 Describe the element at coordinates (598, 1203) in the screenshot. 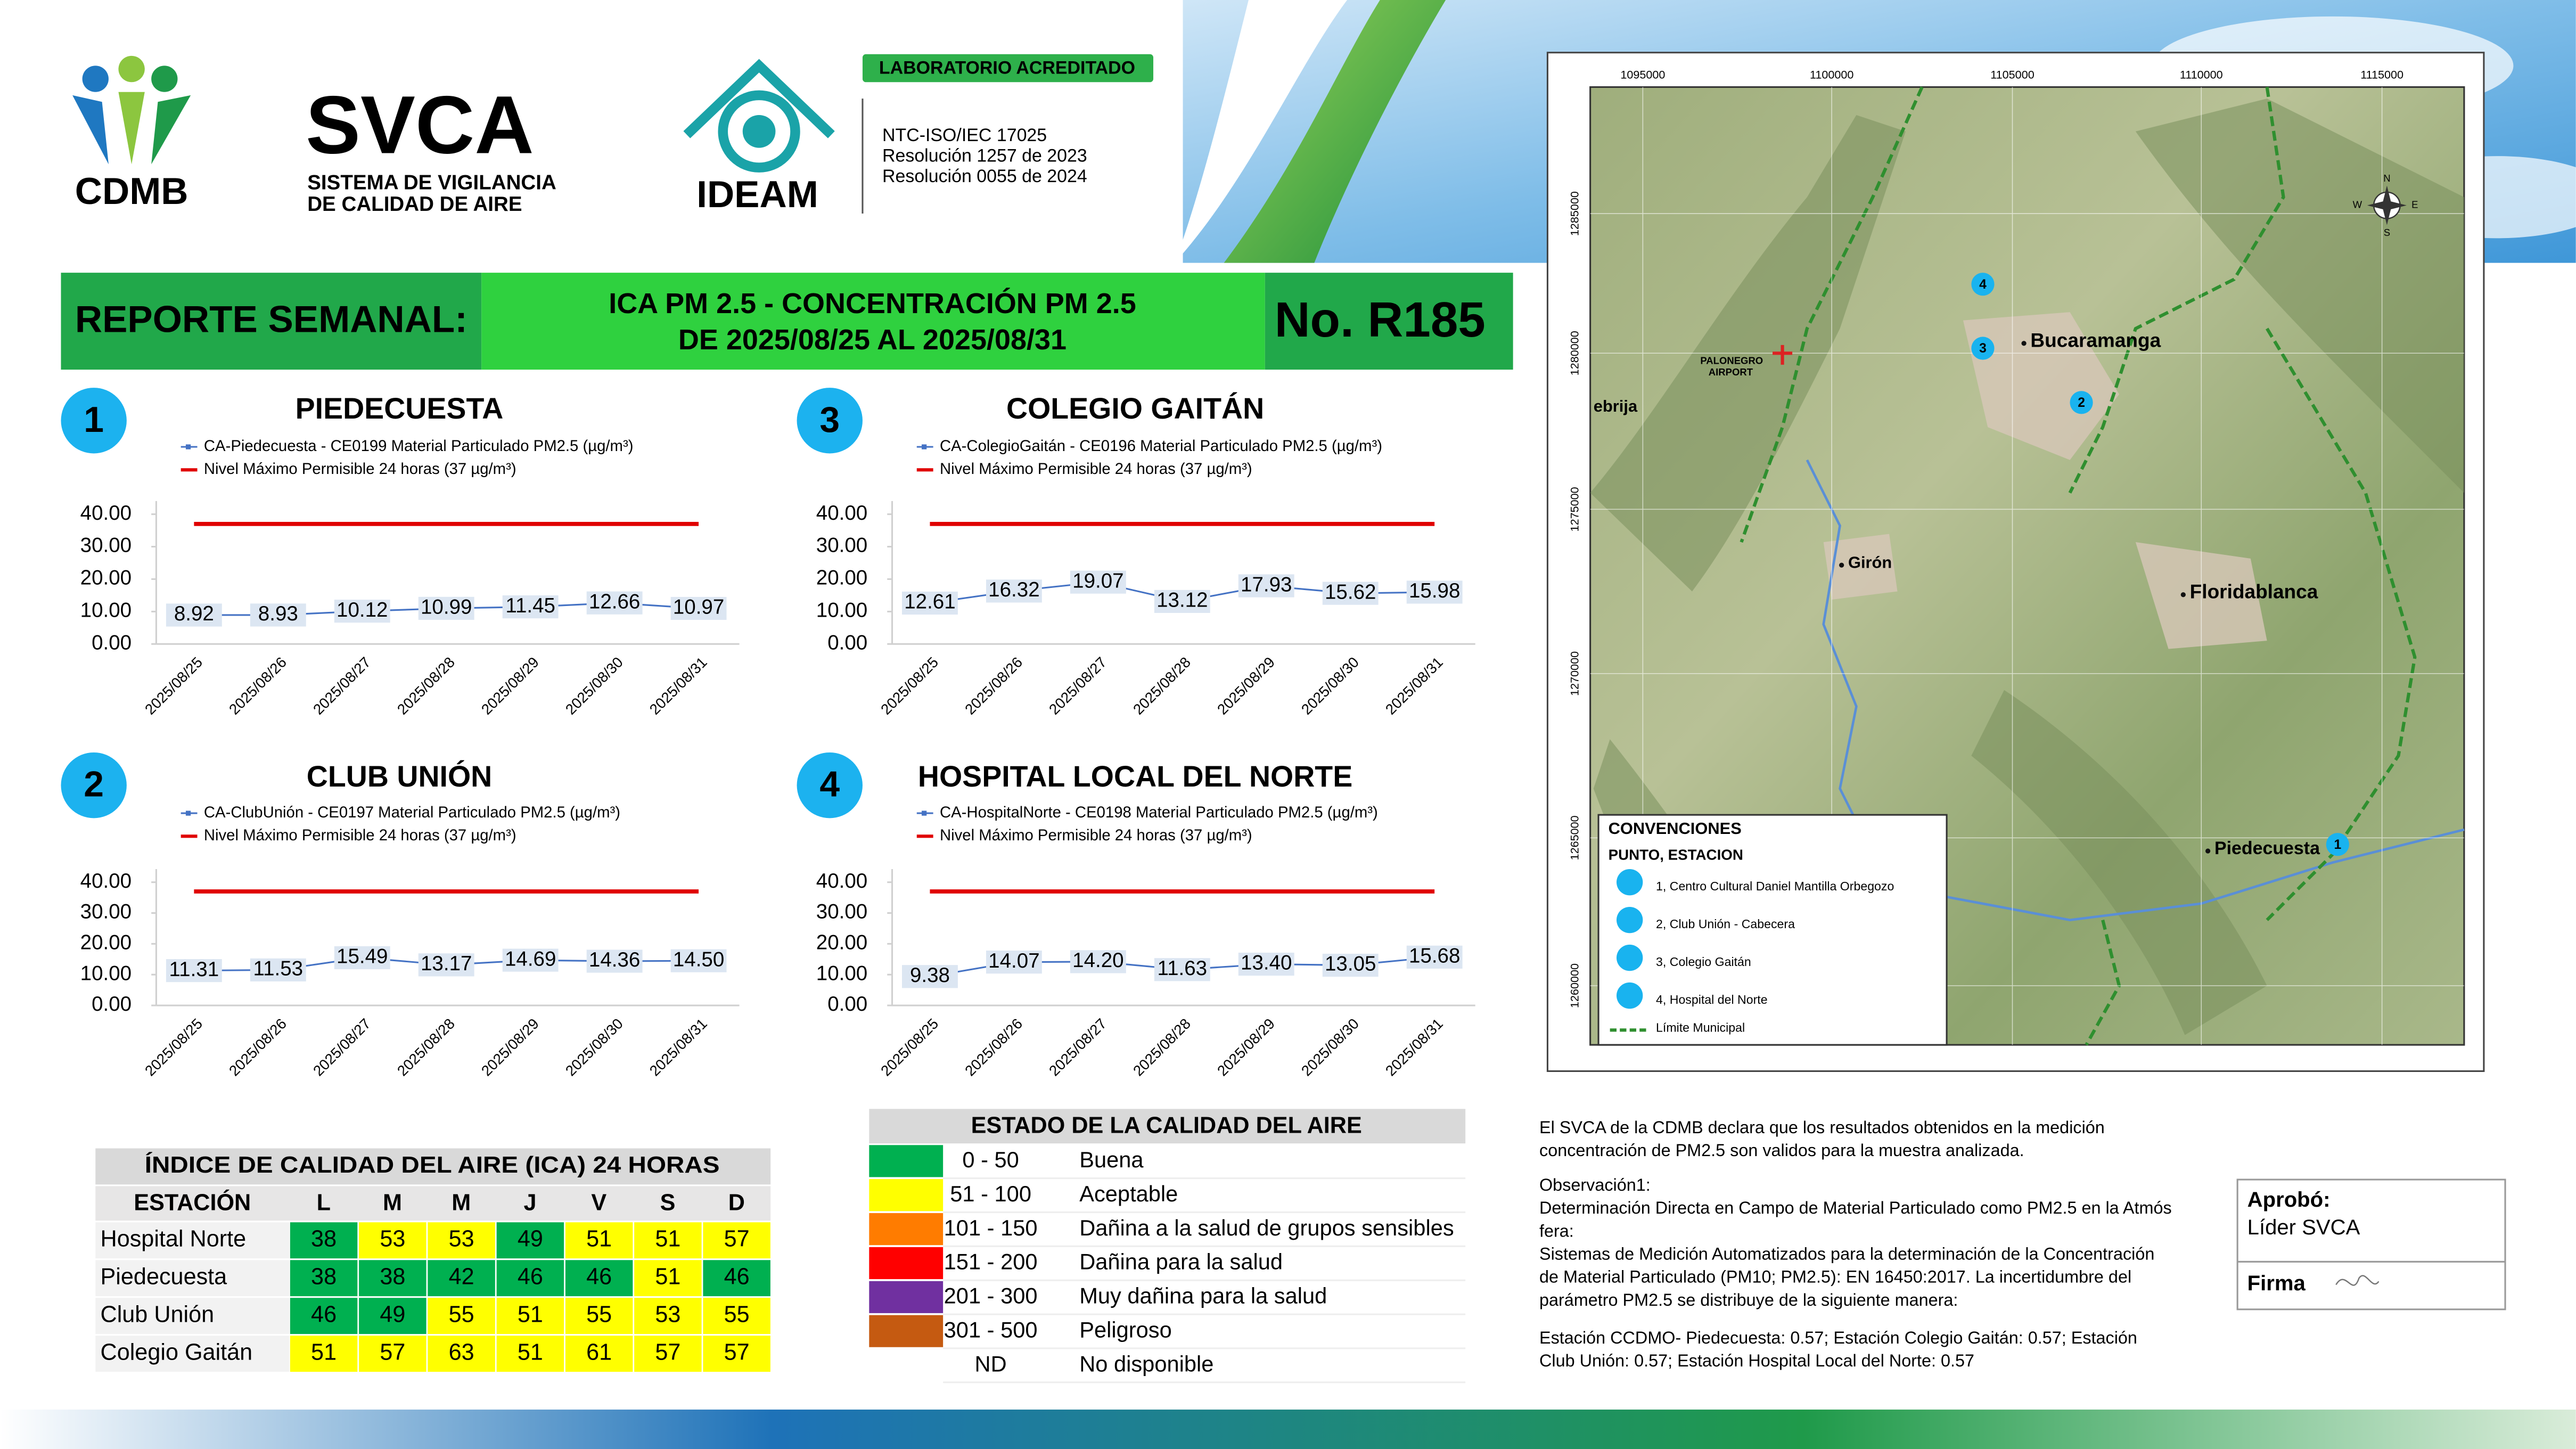

I see `ica-column-header: V` at that location.